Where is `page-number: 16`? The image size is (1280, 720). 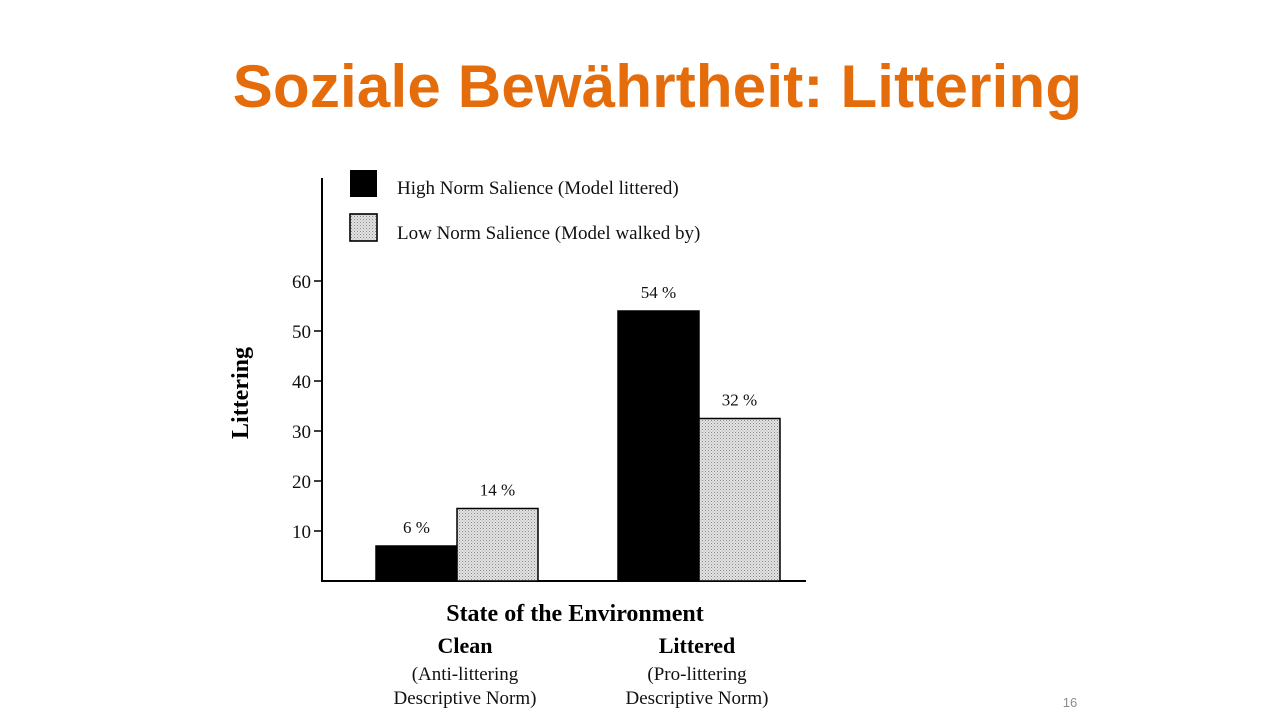
page-number: 16 is located at coordinates (1070, 702).